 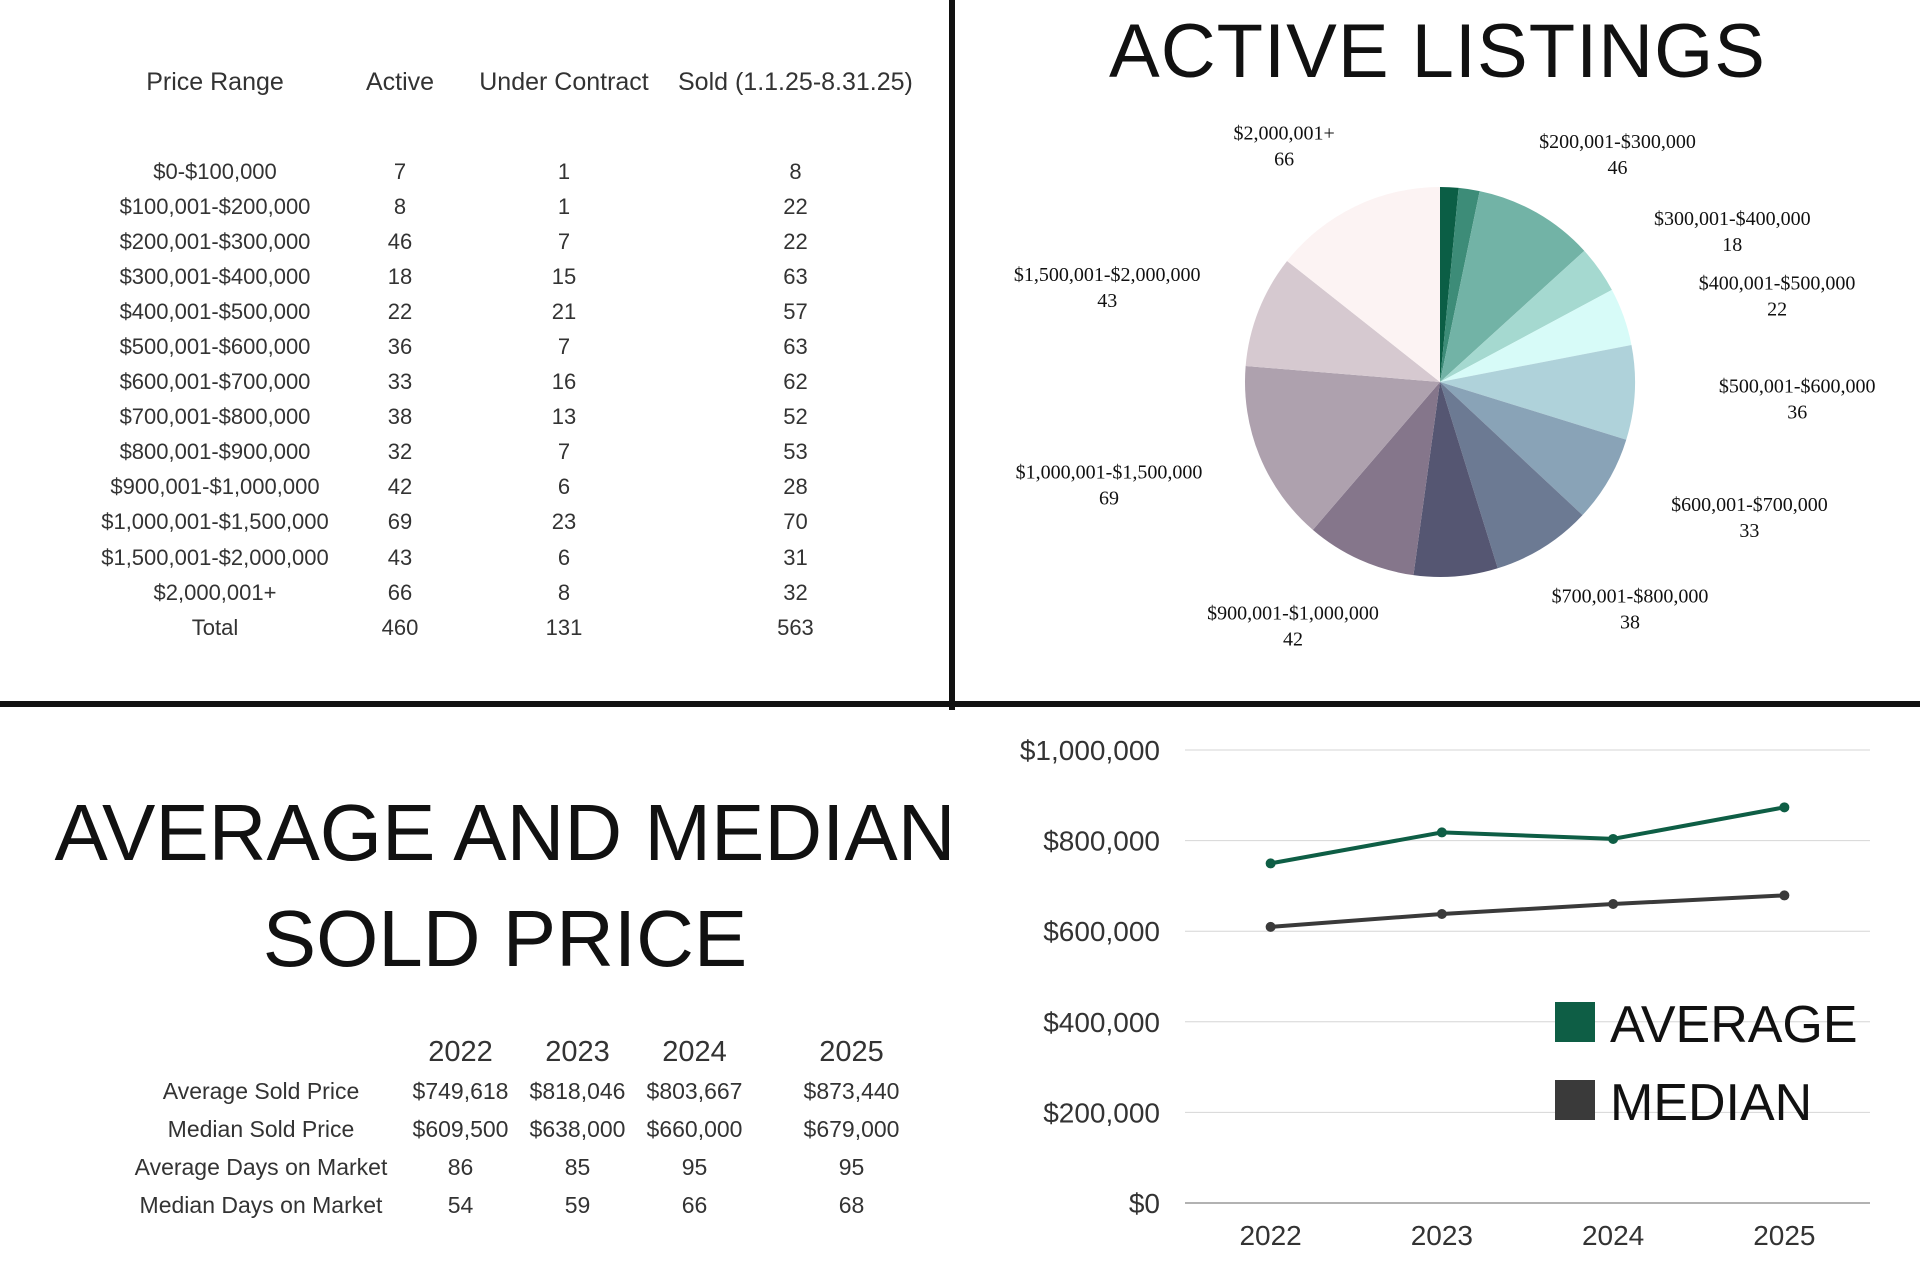 What do you see at coordinates (1101, 1112) in the screenshot?
I see `y-tick-label: $200,000` at bounding box center [1101, 1112].